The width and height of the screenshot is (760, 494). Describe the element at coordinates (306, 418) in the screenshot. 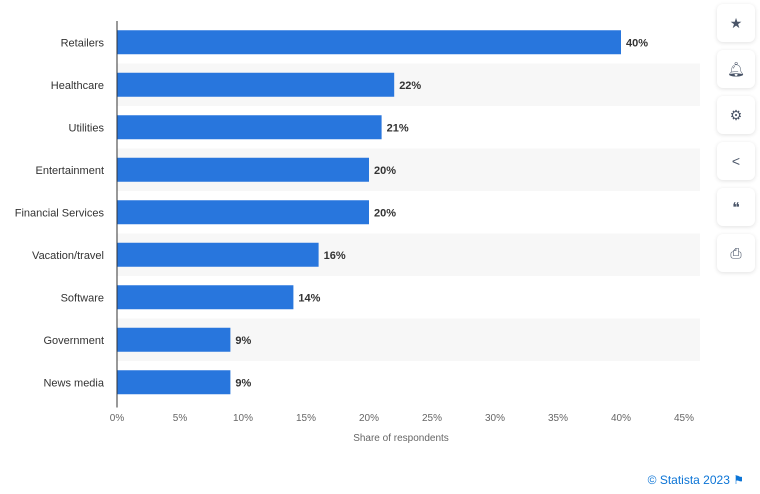

I see `x-tick-label: 15%` at that location.